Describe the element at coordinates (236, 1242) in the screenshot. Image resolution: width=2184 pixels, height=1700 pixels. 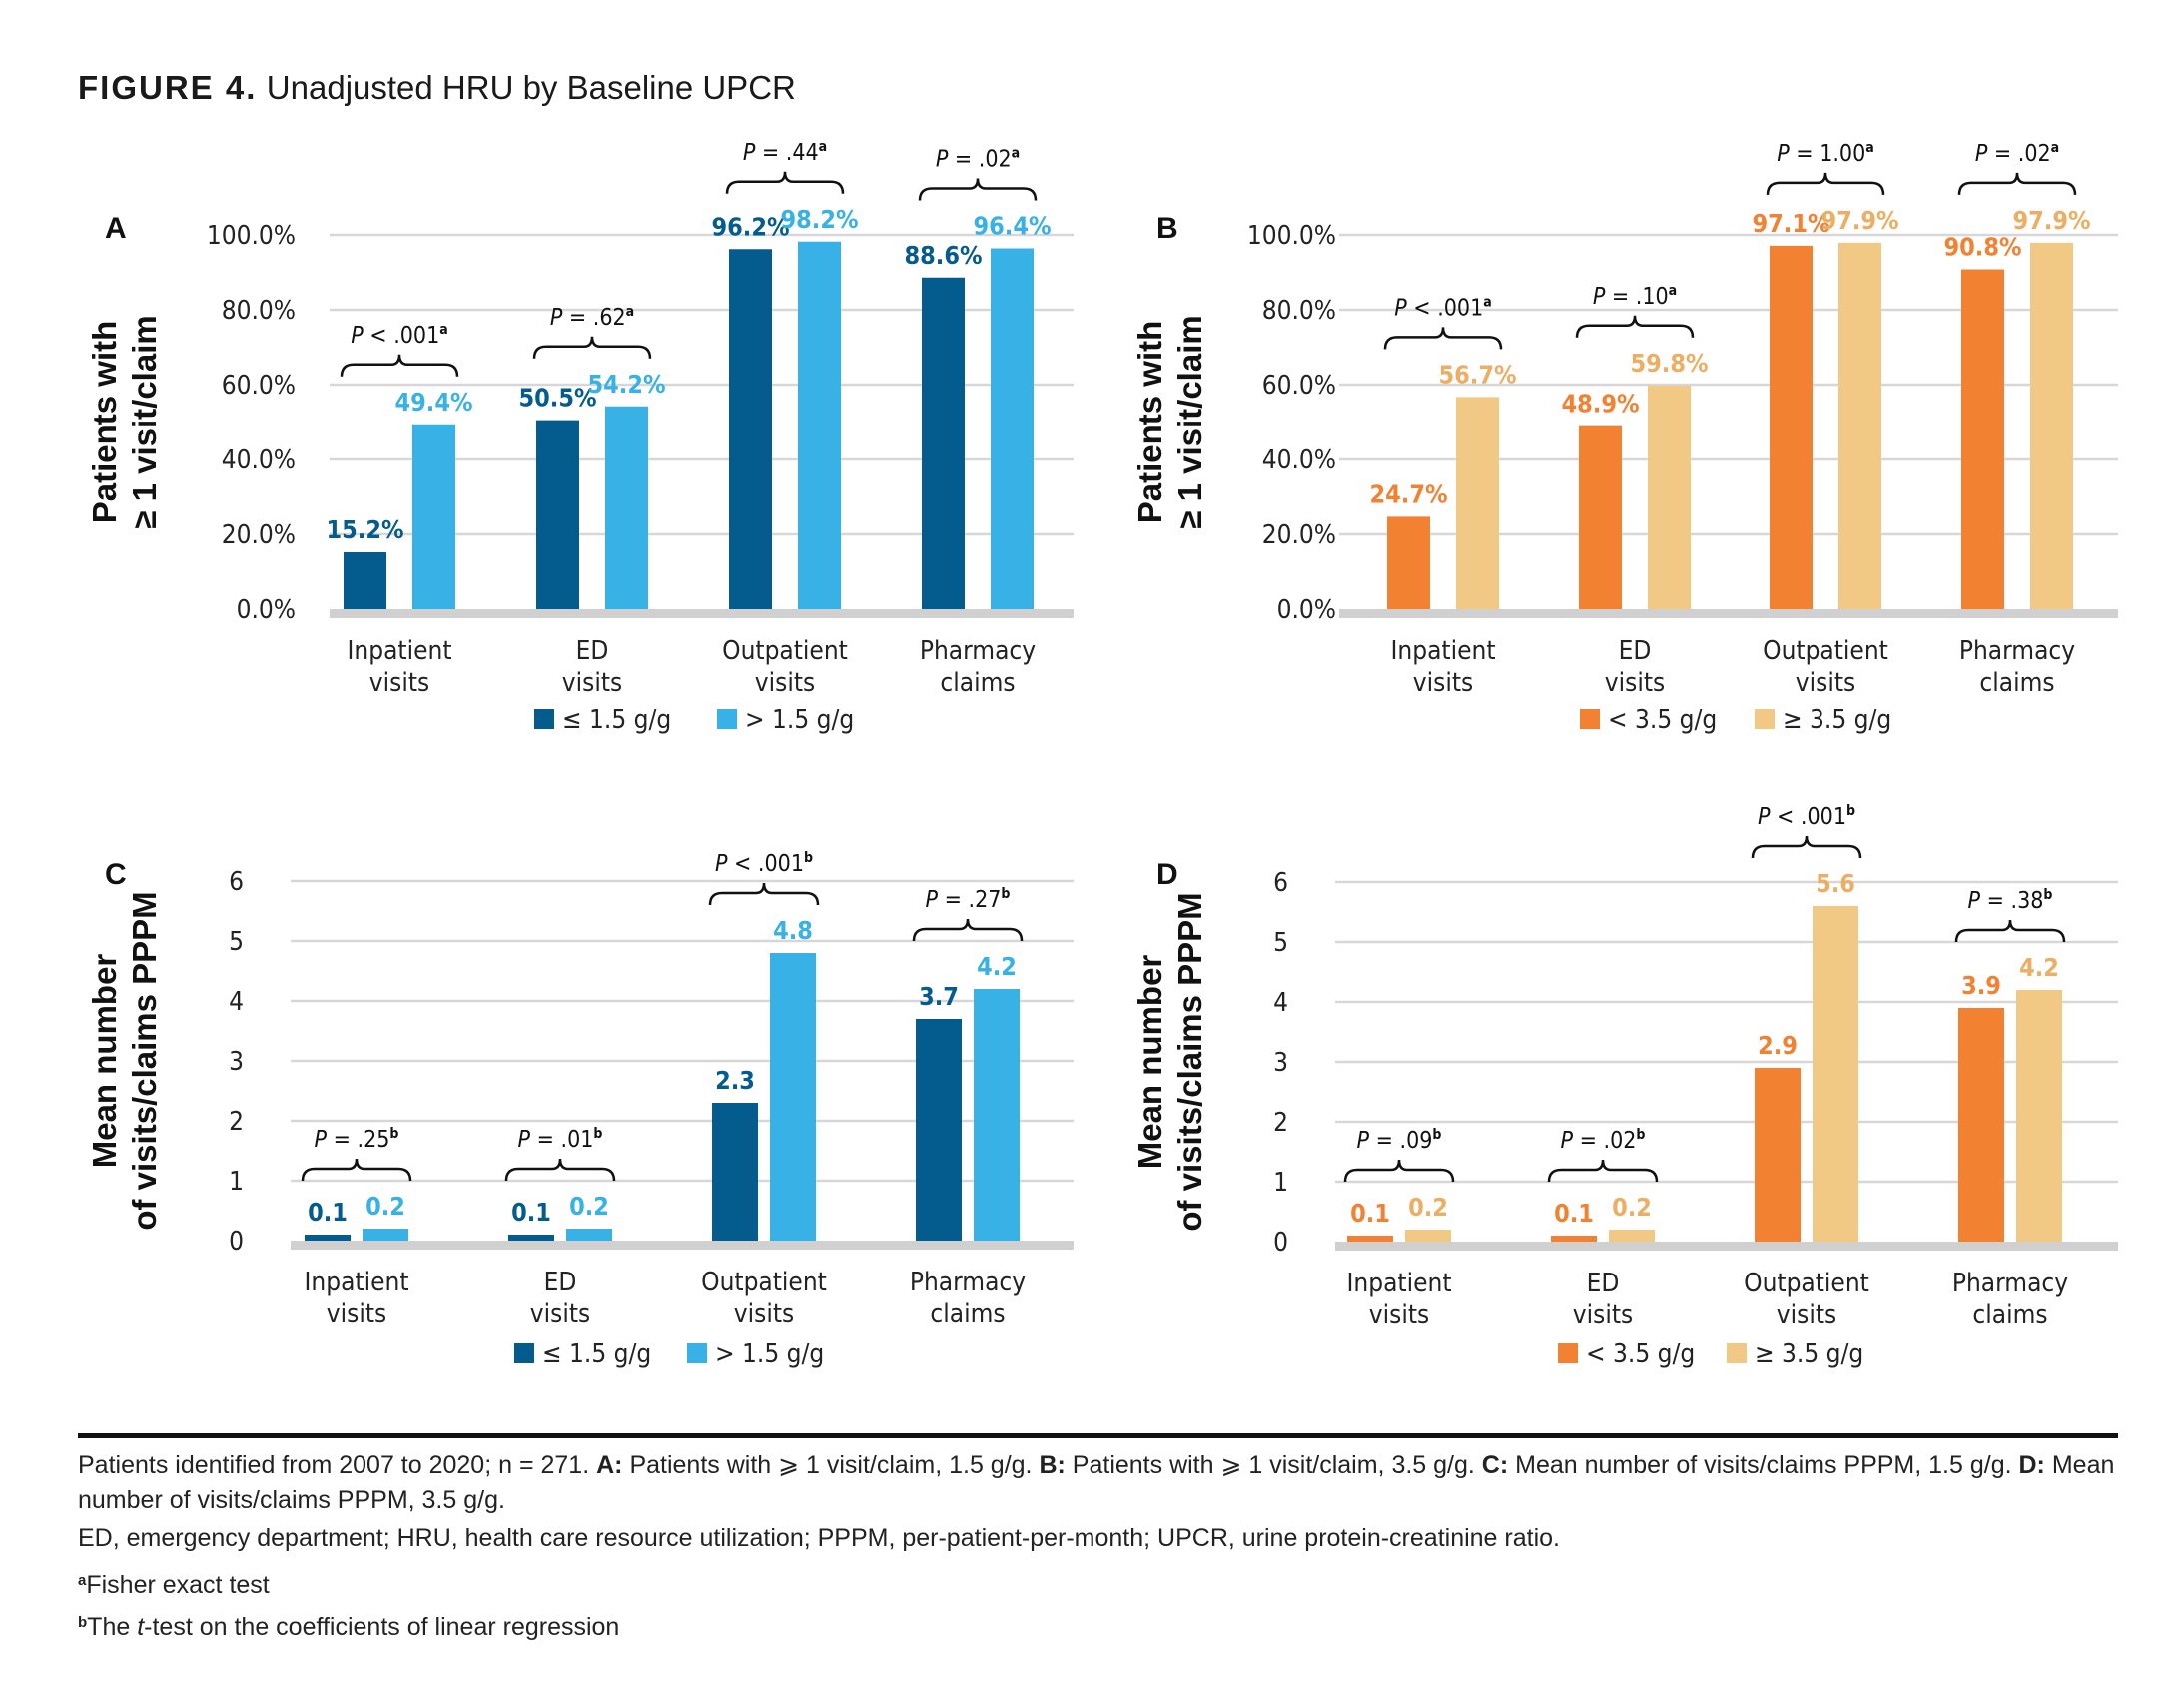
I see `y-tick-label: 0` at that location.